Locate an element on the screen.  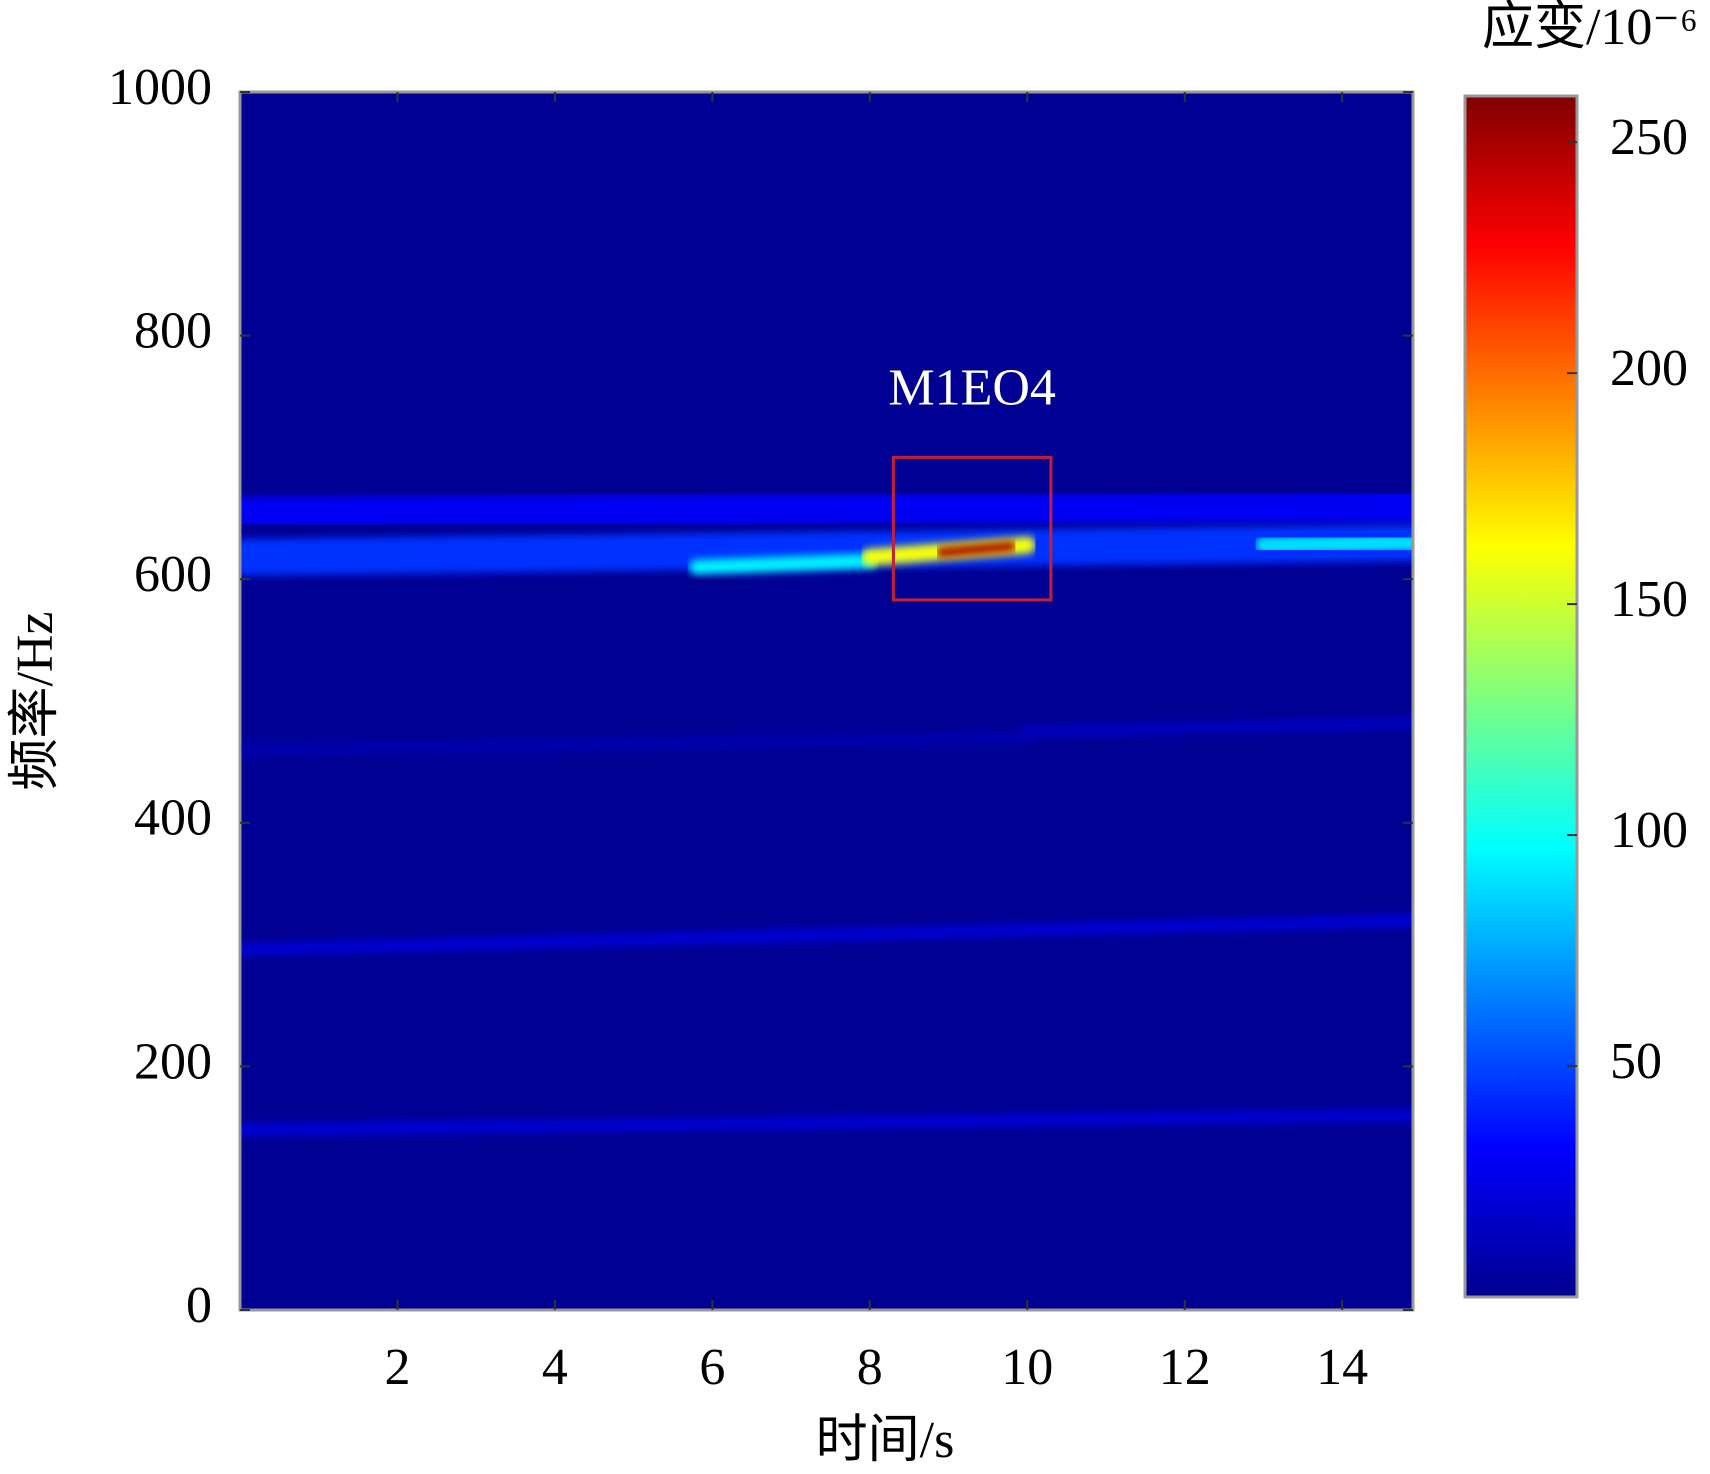
x-tick-label: 6 is located at coordinates (712, 1367).